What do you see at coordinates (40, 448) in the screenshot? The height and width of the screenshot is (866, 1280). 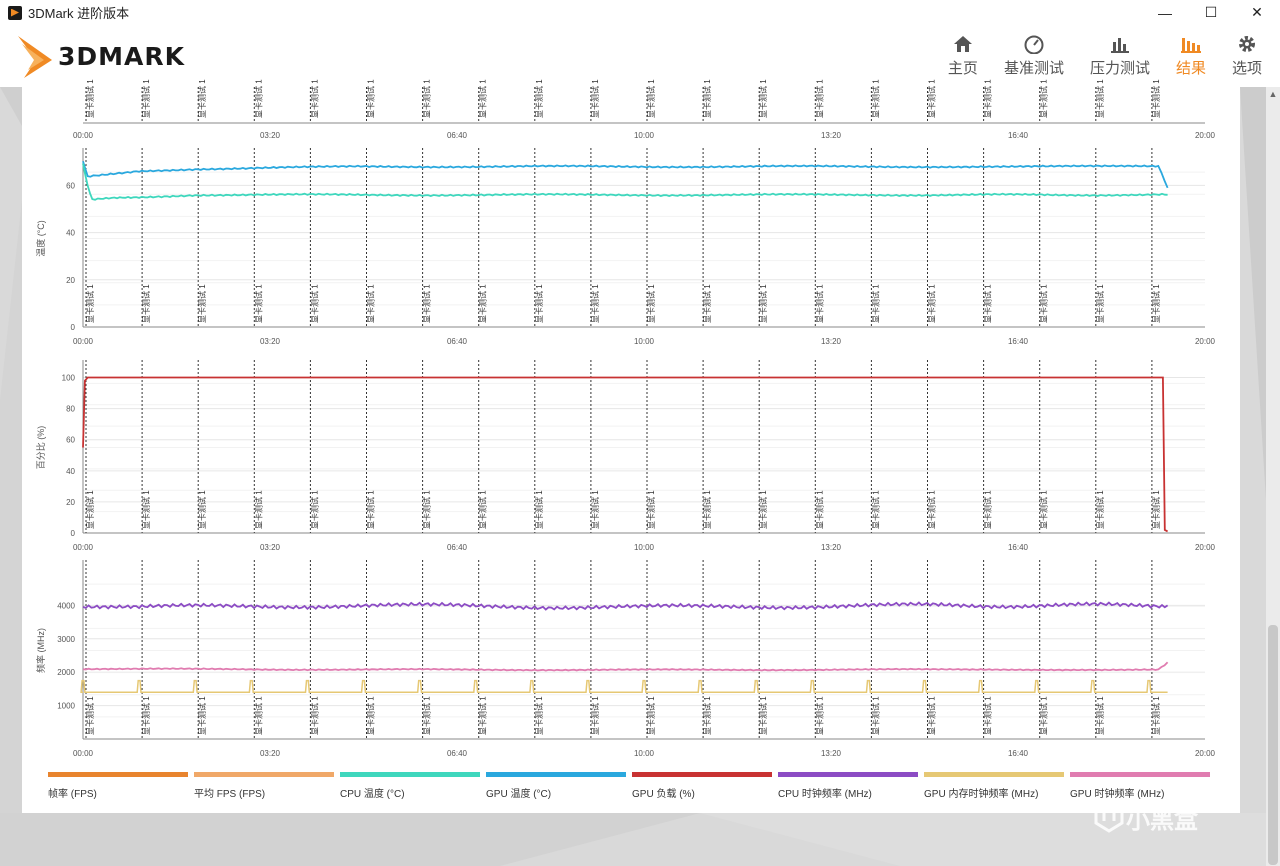 I see `y-axis-label: 百分比 (%)` at bounding box center [40, 448].